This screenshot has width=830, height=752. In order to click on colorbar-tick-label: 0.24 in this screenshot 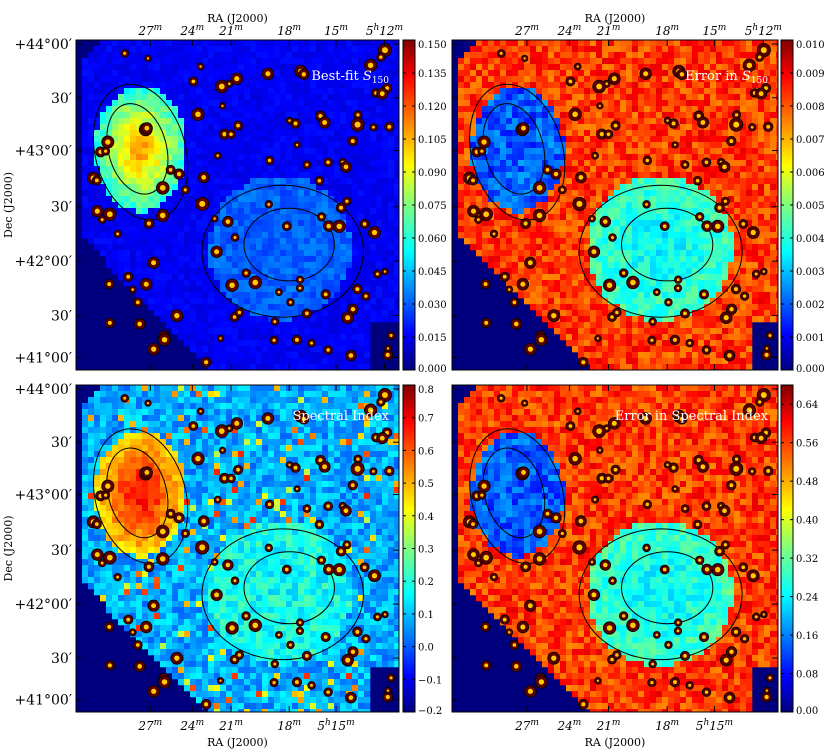, I will do `click(807, 598)`.